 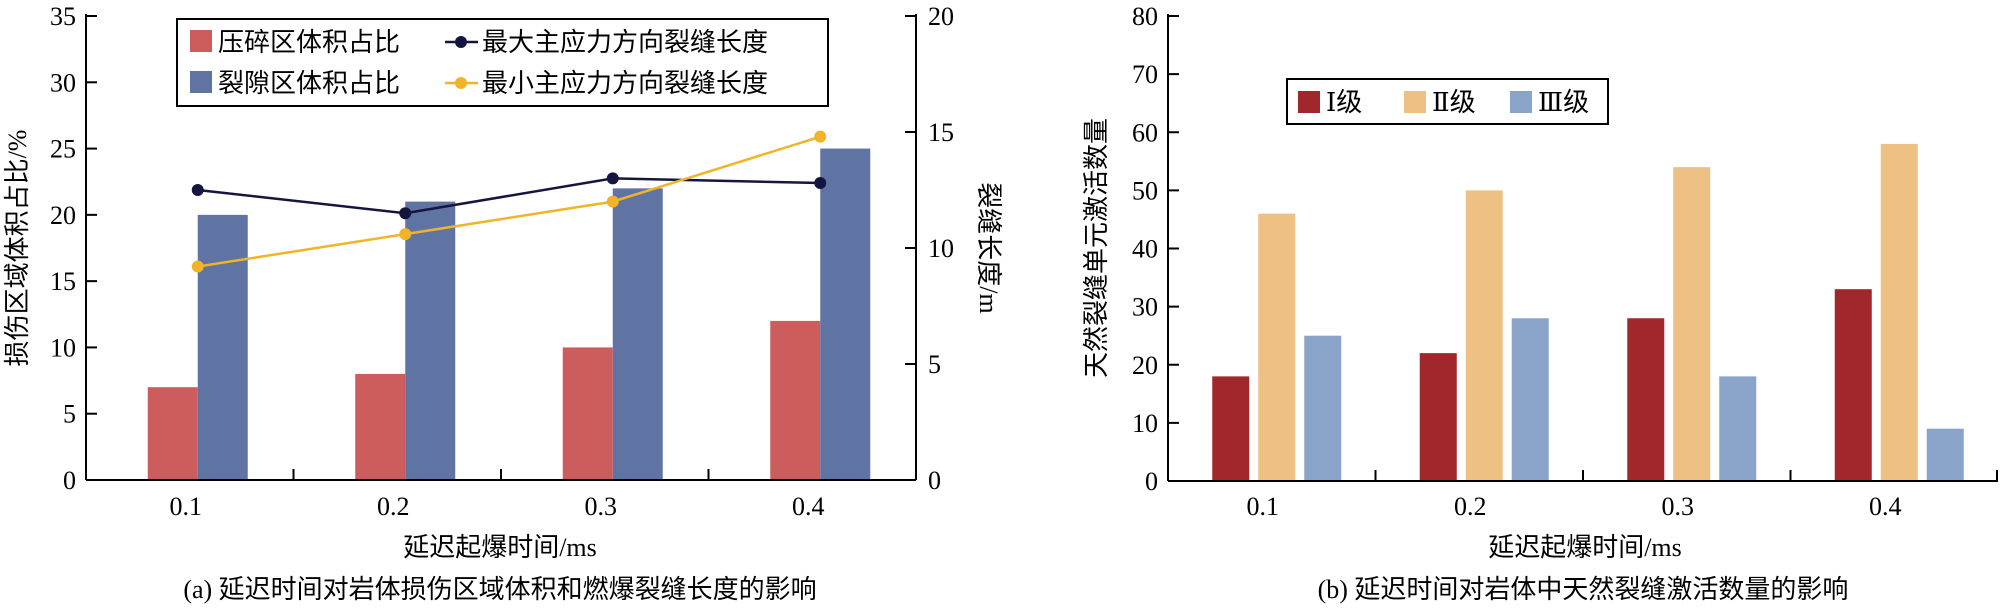 What do you see at coordinates (1344, 102) in the screenshot?
I see `legend-label: Ⅰ级` at bounding box center [1344, 102].